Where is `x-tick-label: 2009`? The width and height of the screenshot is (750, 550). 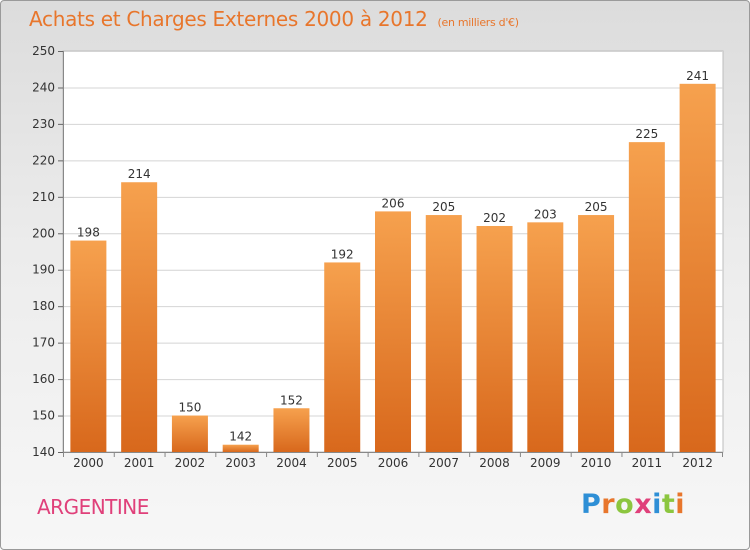
x-tick-label: 2009 is located at coordinates (545, 463).